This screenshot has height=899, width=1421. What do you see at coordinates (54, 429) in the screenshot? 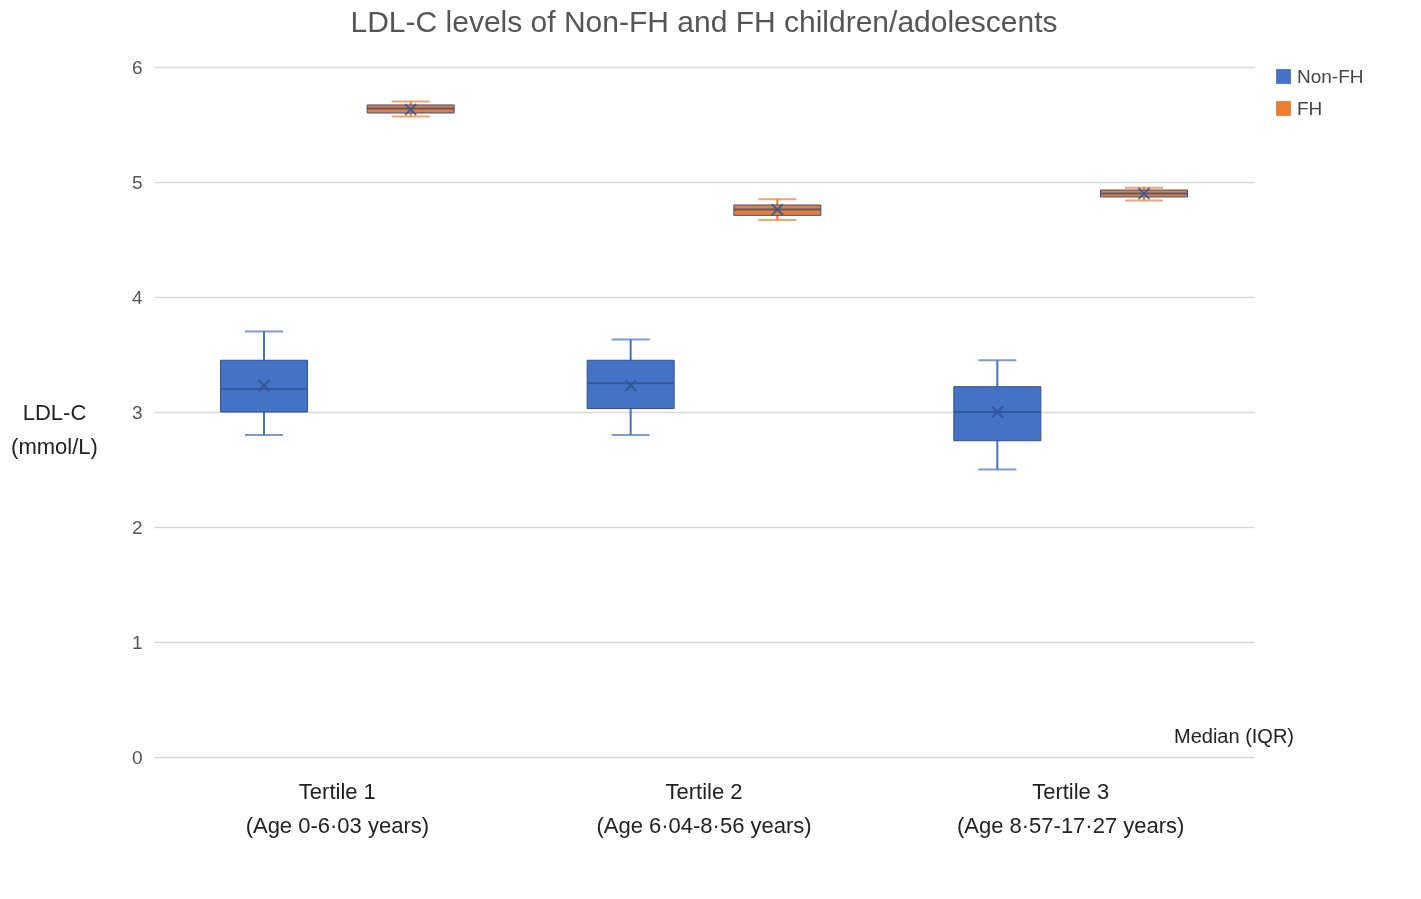
I see `y-axis-title: LDL-C (mmol/L)` at bounding box center [54, 429].